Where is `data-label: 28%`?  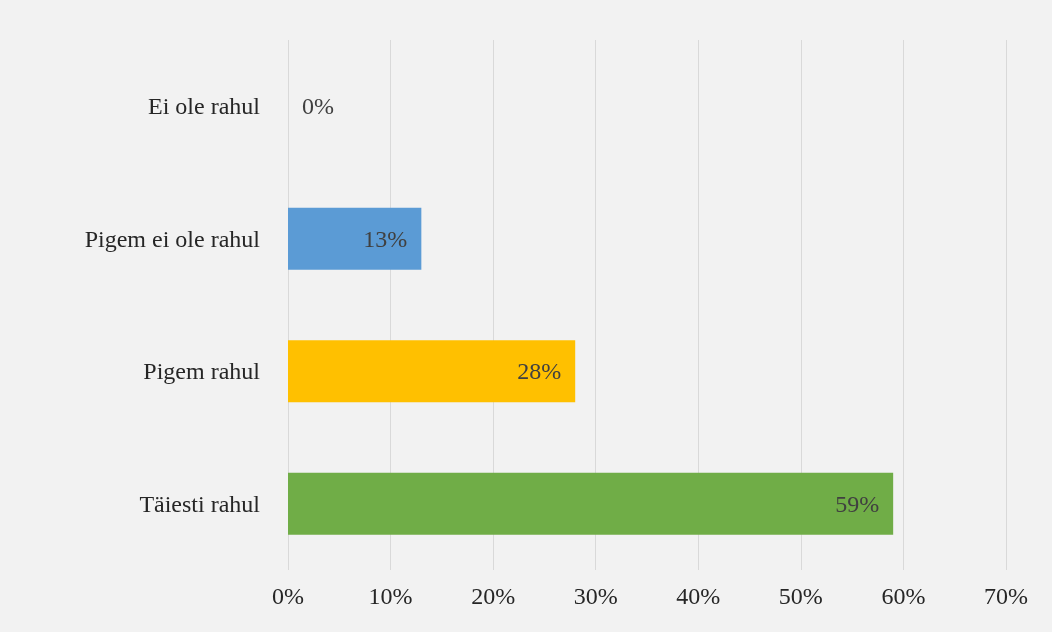
data-label: 28% is located at coordinates (539, 371).